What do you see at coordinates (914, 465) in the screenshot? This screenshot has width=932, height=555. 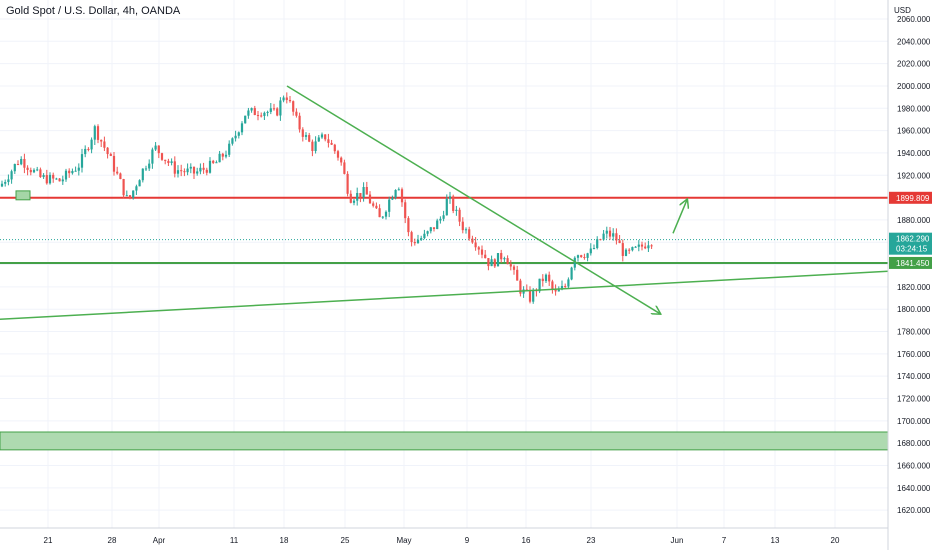 I see `y-tick-label: 1660.000` at bounding box center [914, 465].